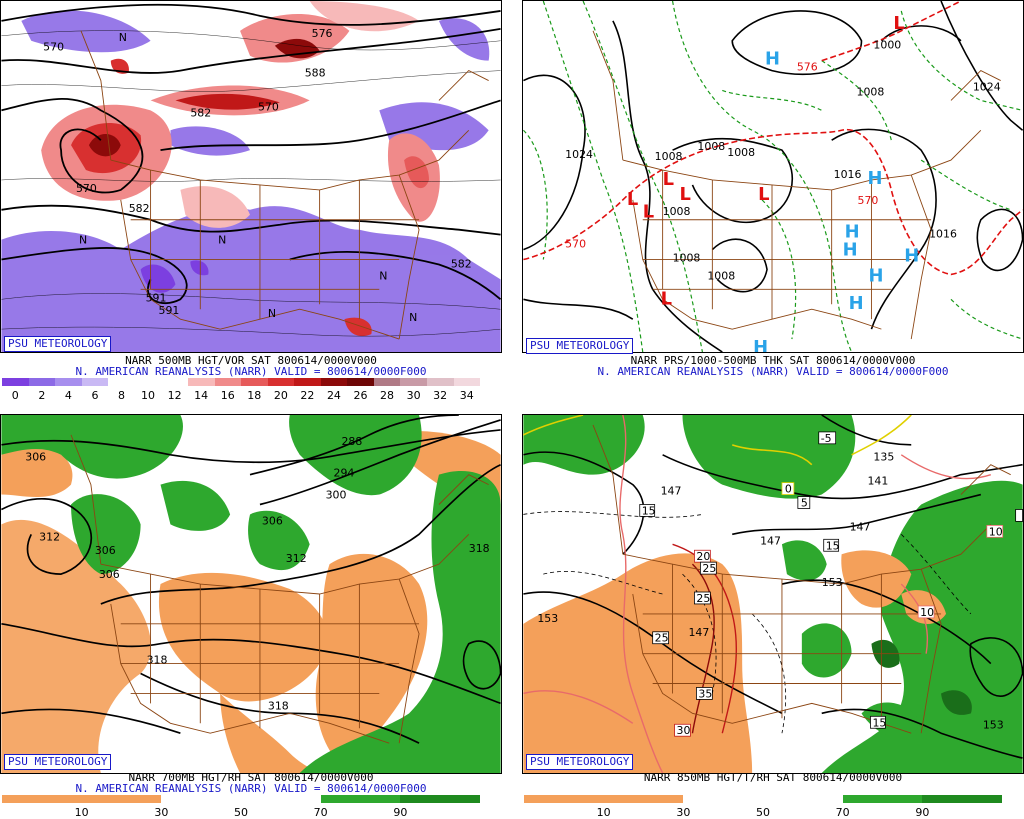 This screenshot has height=819, width=1024. Describe the element at coordinates (466, 395) in the screenshot. I see `scale-tick-label: 34` at that location.